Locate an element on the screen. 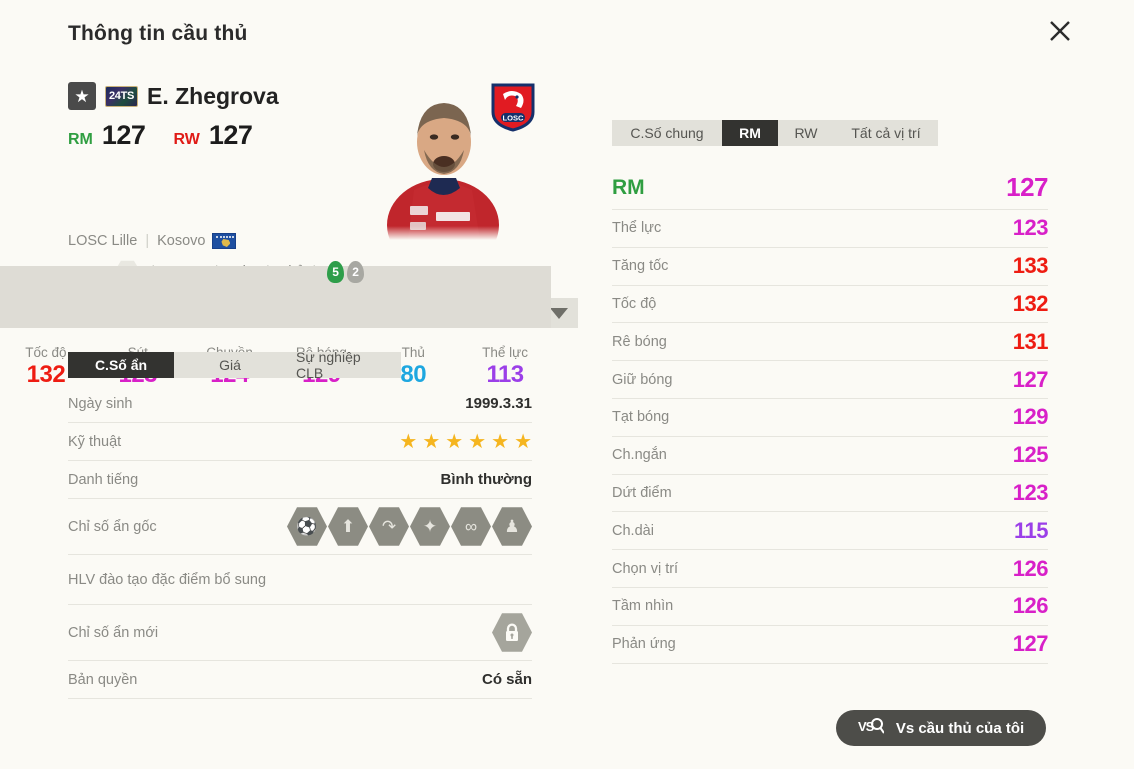 This screenshot has height=769, width=1134. summary-stat-value: 113 is located at coordinates (505, 374).